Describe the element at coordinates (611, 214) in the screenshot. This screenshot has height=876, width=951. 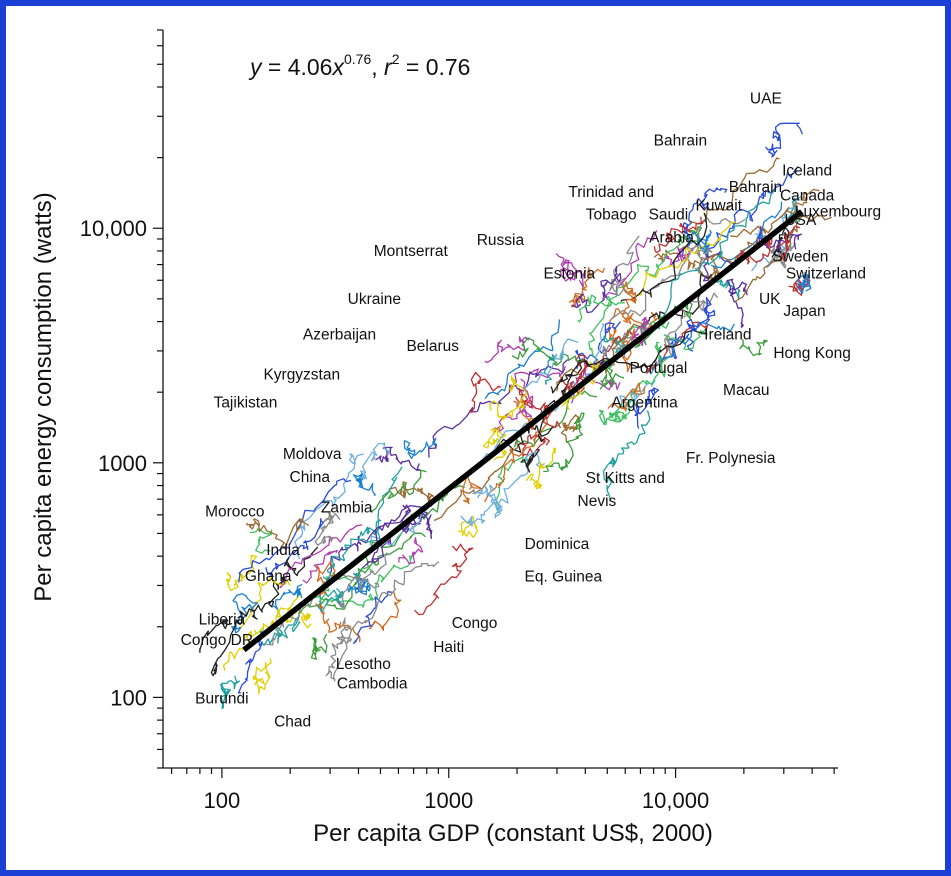
I see `country-label: Tobago` at that location.